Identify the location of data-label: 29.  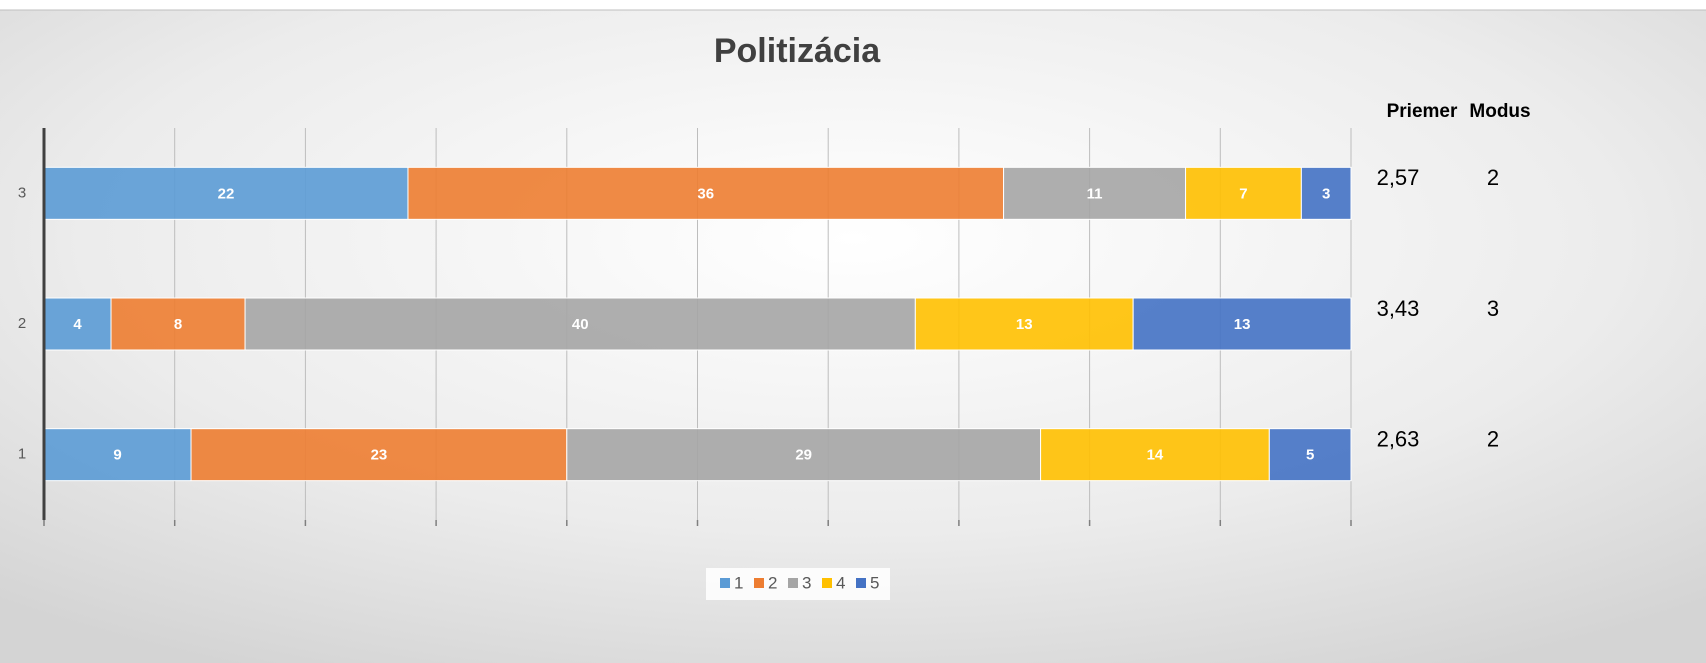
(803, 455).